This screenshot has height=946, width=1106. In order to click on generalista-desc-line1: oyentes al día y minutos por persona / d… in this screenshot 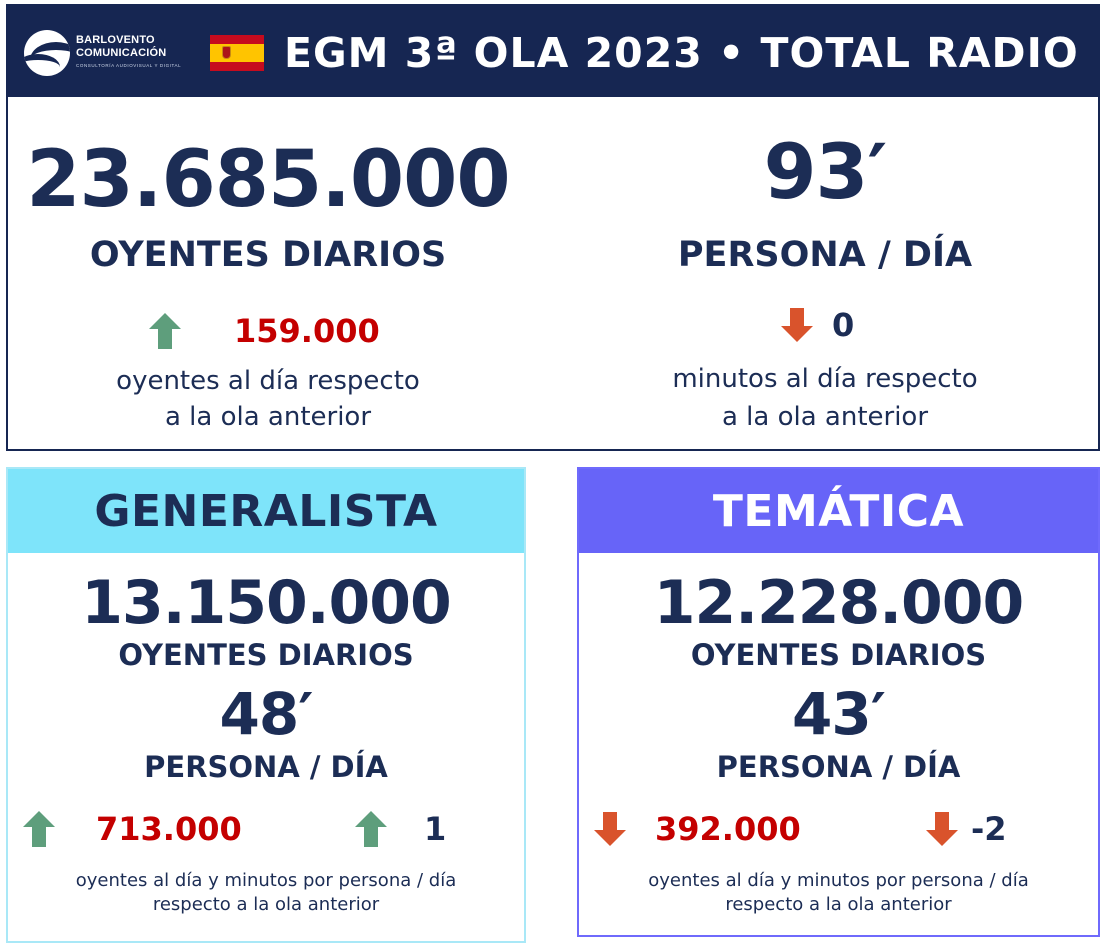, I will do `click(266, 880)`.